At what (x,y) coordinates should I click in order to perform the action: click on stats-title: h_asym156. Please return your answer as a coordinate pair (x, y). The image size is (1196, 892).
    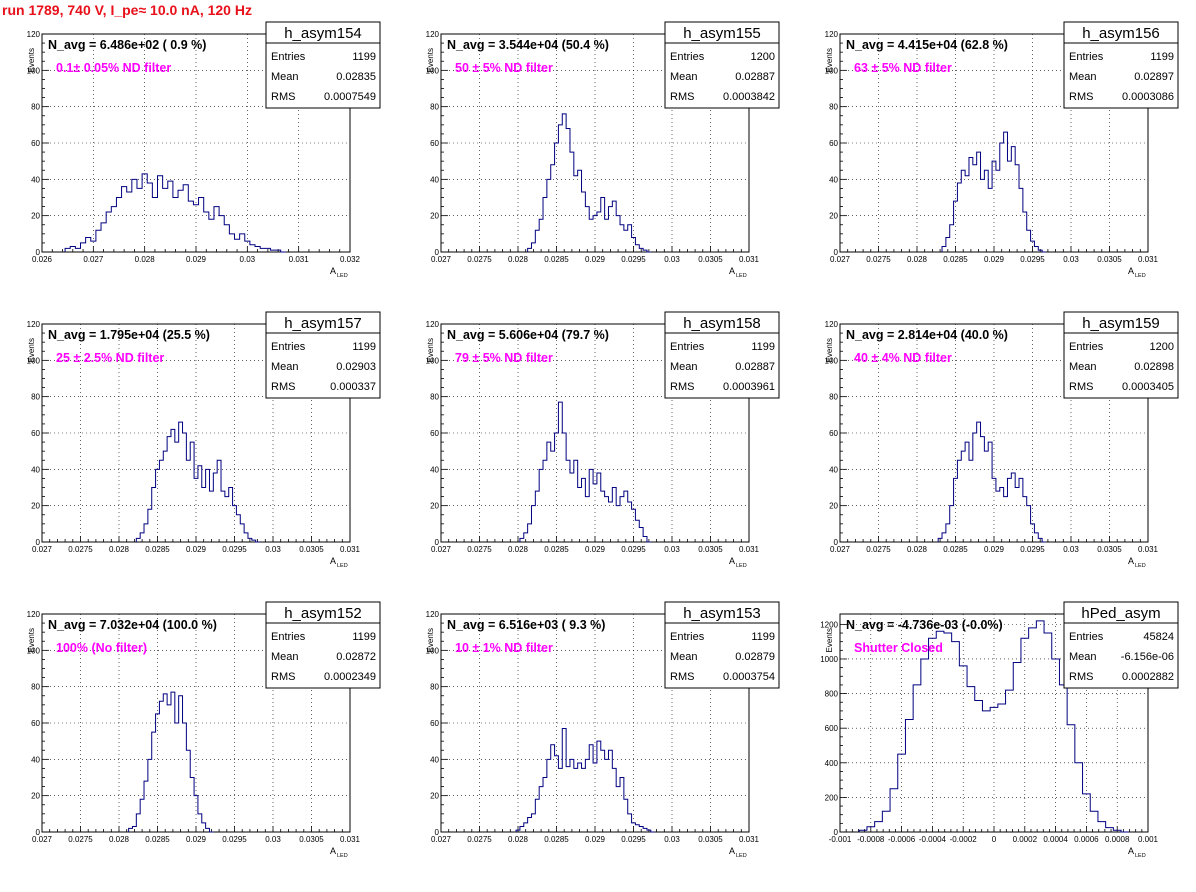
    Looking at the image, I should click on (1121, 33).